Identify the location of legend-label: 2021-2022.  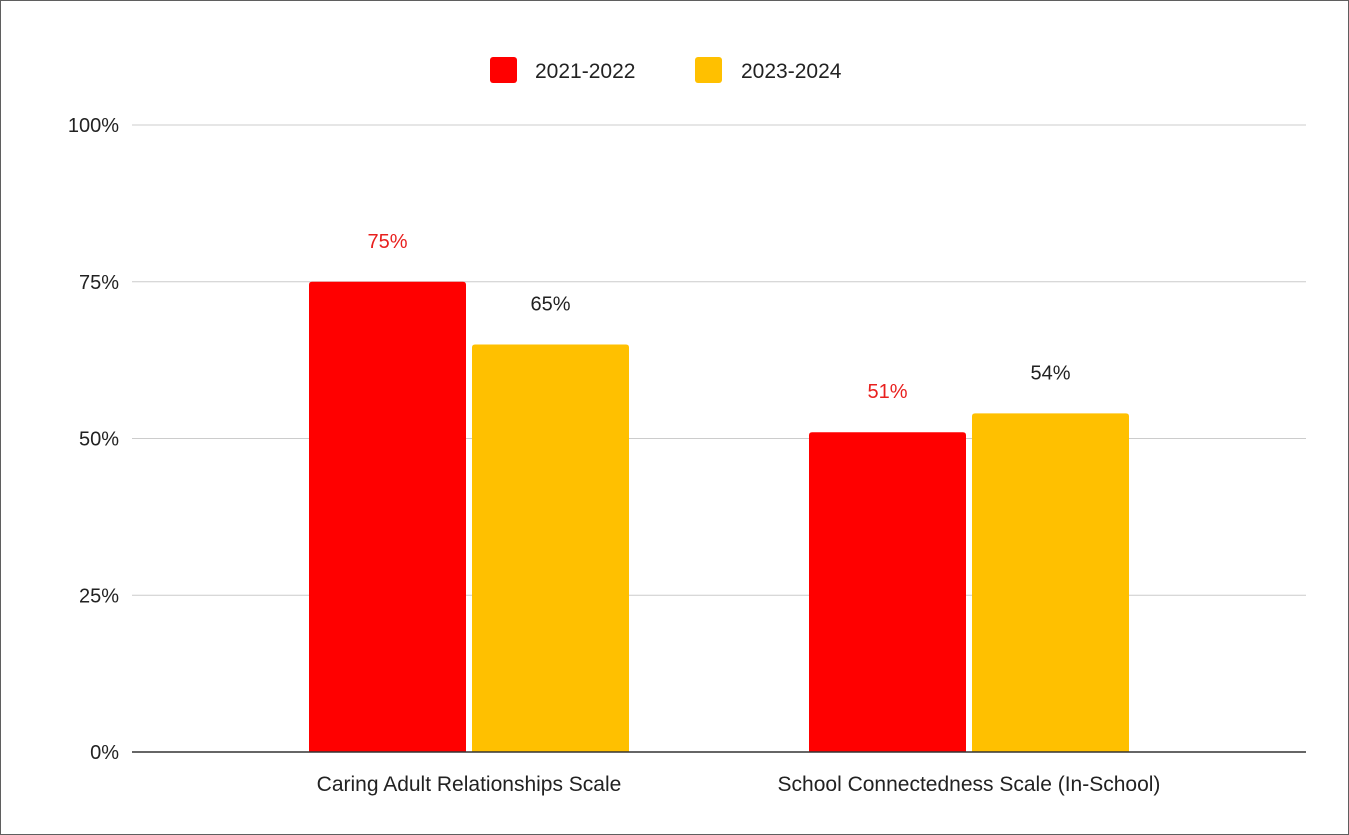
(585, 71).